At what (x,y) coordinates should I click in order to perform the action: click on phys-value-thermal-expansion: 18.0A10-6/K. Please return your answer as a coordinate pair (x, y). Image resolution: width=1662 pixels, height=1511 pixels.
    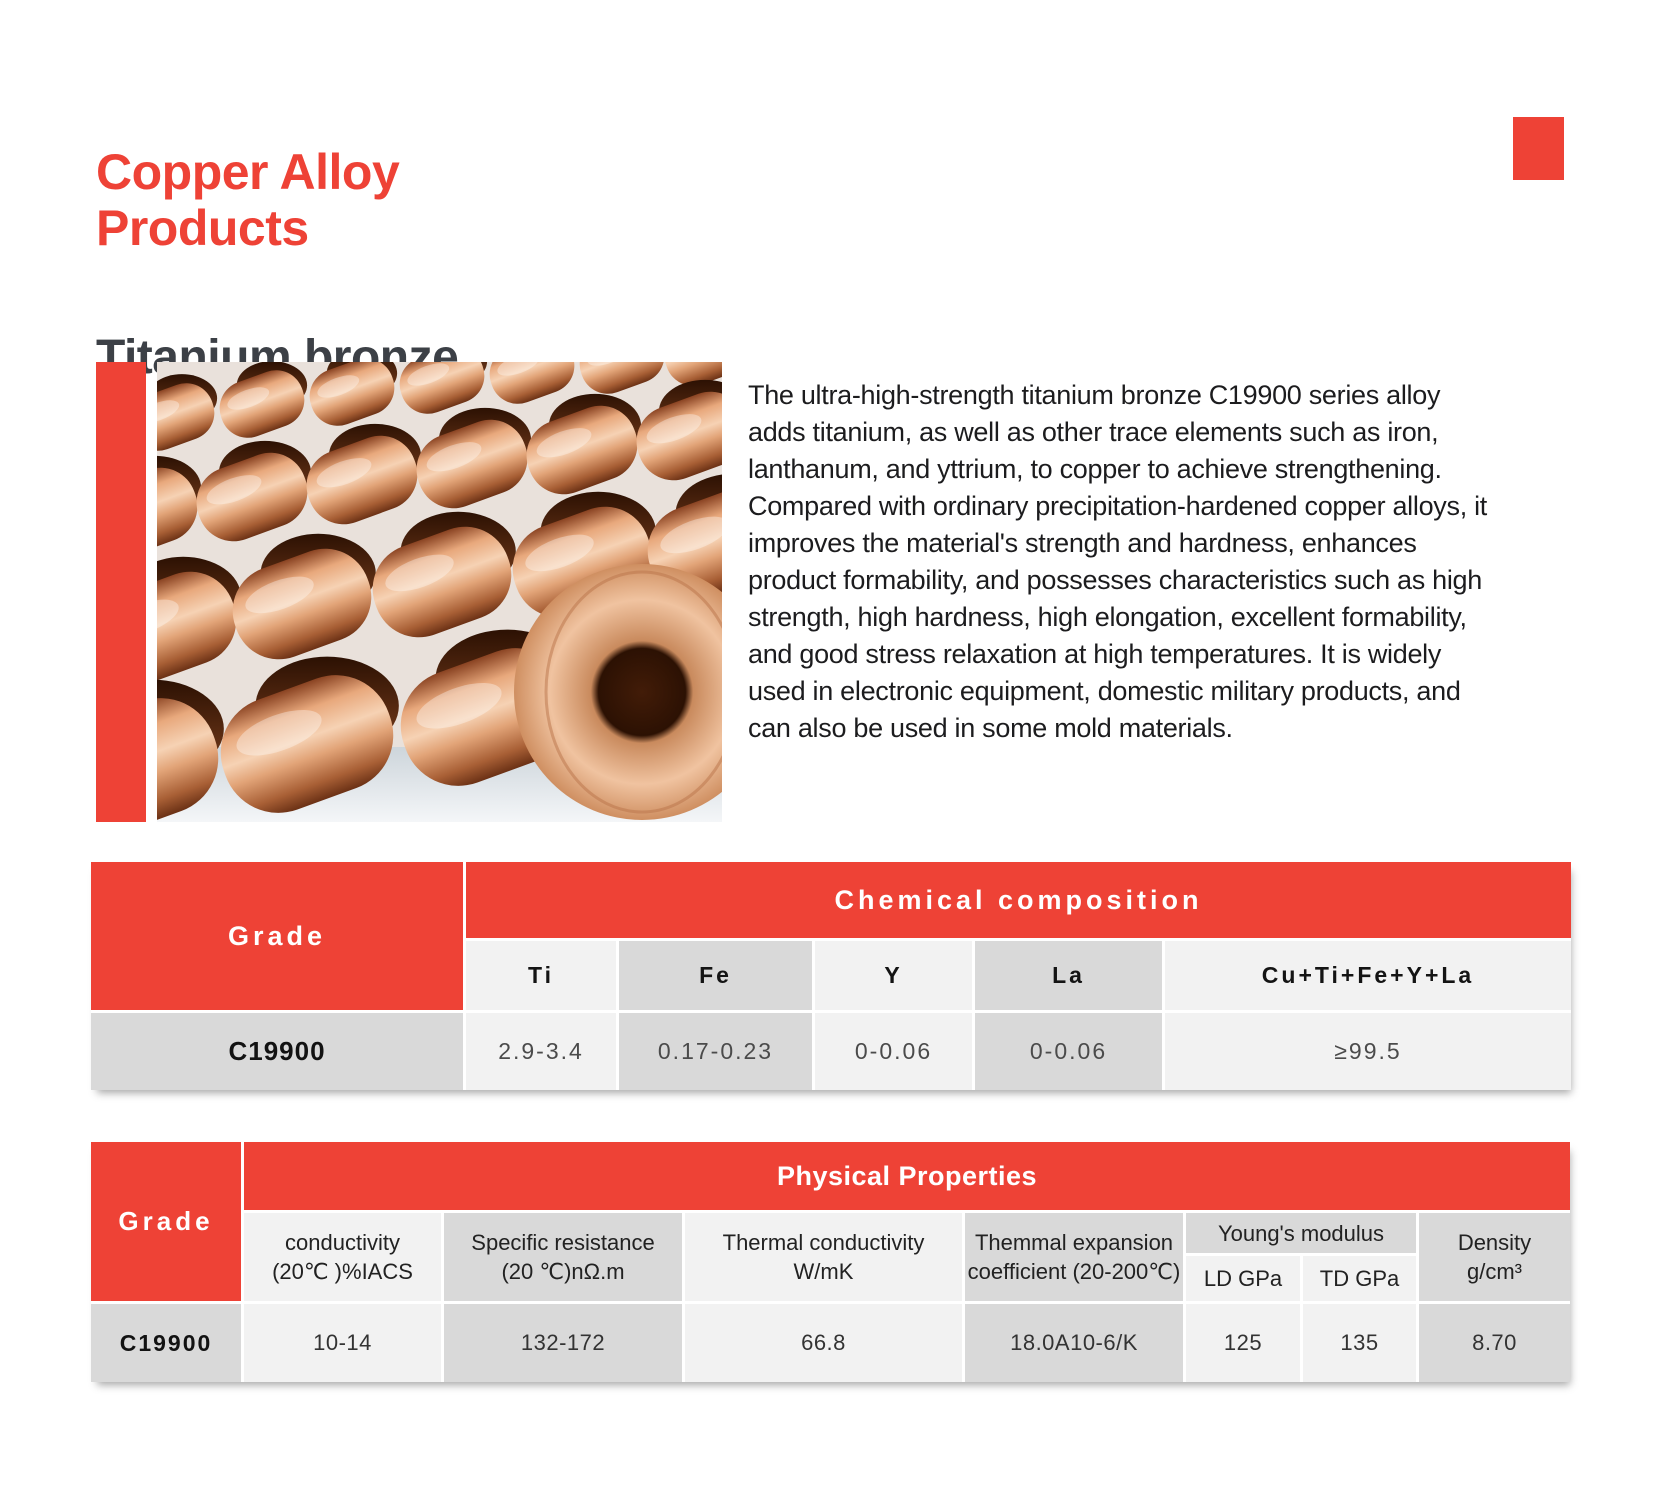
    Looking at the image, I should click on (1074, 1343).